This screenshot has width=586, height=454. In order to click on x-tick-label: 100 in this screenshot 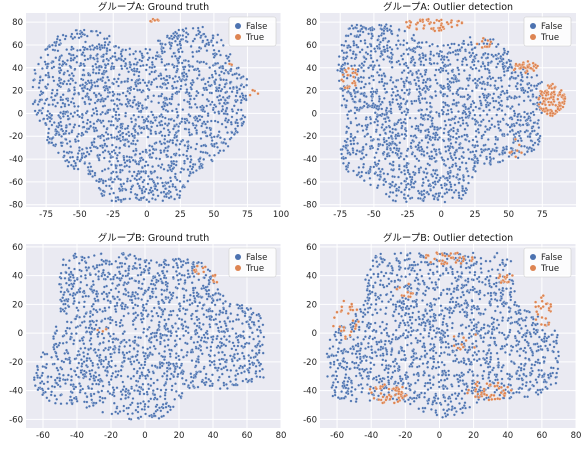, I will do `click(281, 215)`.